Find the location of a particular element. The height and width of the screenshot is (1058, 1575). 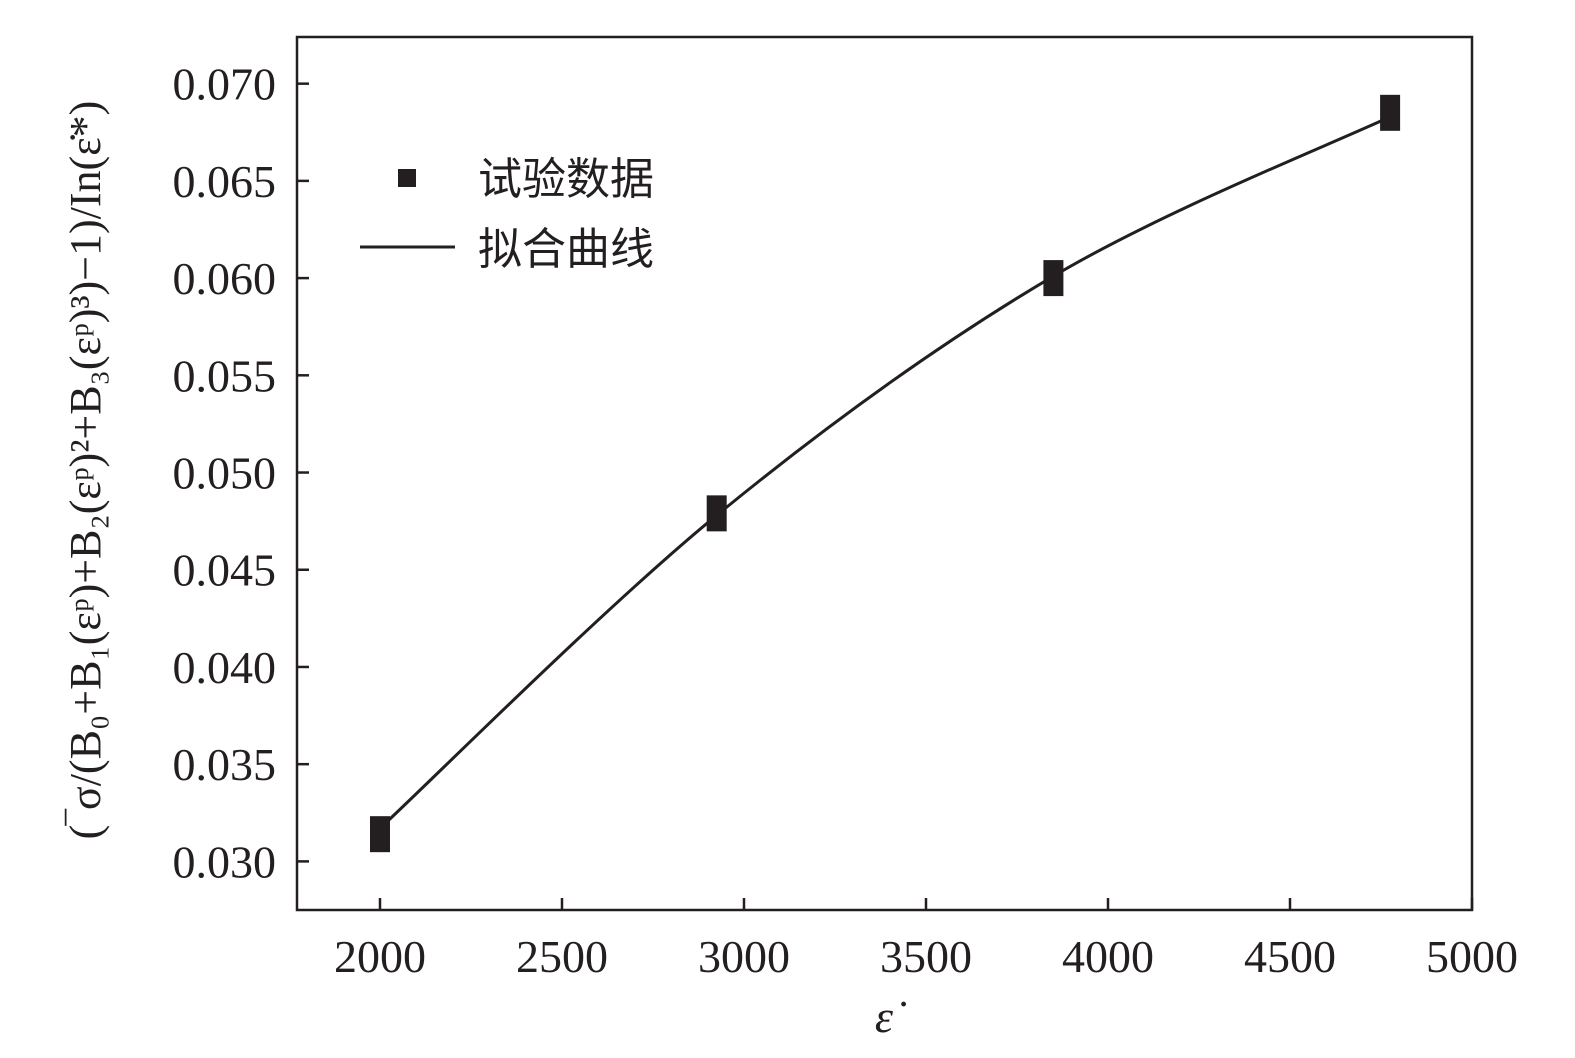

x-axis: 2000 2500 3000 3500 4000 4500 5000 is located at coordinates (926, 940).